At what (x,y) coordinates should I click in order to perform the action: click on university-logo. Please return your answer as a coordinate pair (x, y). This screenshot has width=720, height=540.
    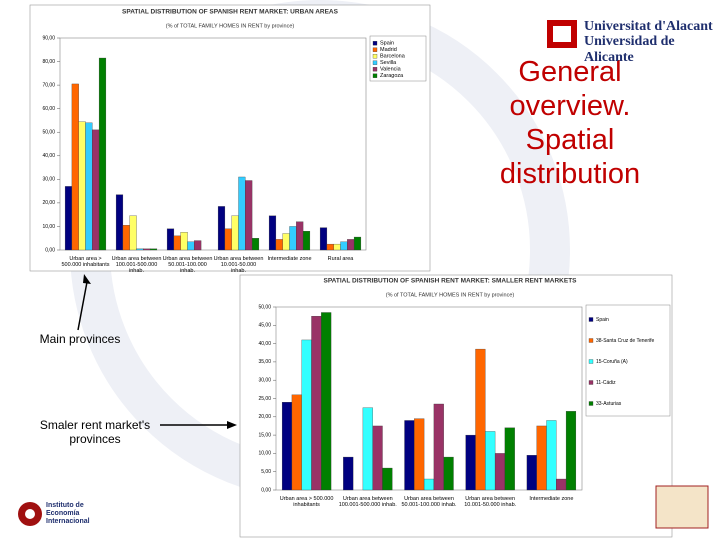
    Looking at the image, I should click on (562, 34).